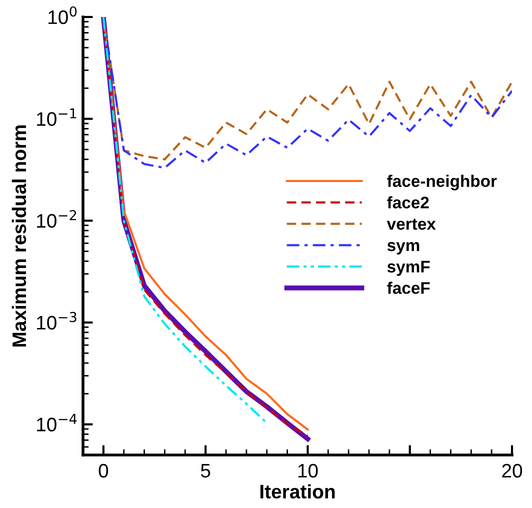 The height and width of the screenshot is (508, 532). I want to click on legend-label: faceF, so click(408, 288).